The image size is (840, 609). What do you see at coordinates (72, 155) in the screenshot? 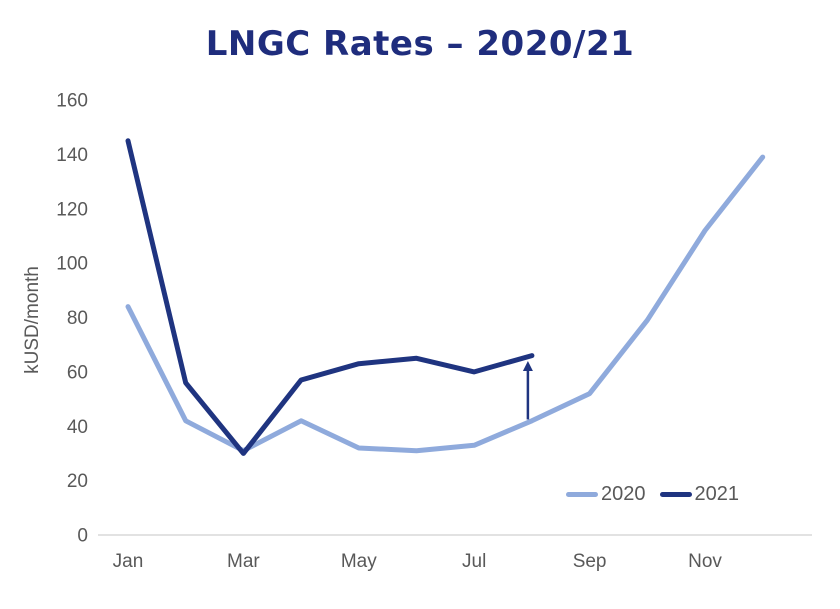
I see `y-tick-label: 140` at bounding box center [72, 155].